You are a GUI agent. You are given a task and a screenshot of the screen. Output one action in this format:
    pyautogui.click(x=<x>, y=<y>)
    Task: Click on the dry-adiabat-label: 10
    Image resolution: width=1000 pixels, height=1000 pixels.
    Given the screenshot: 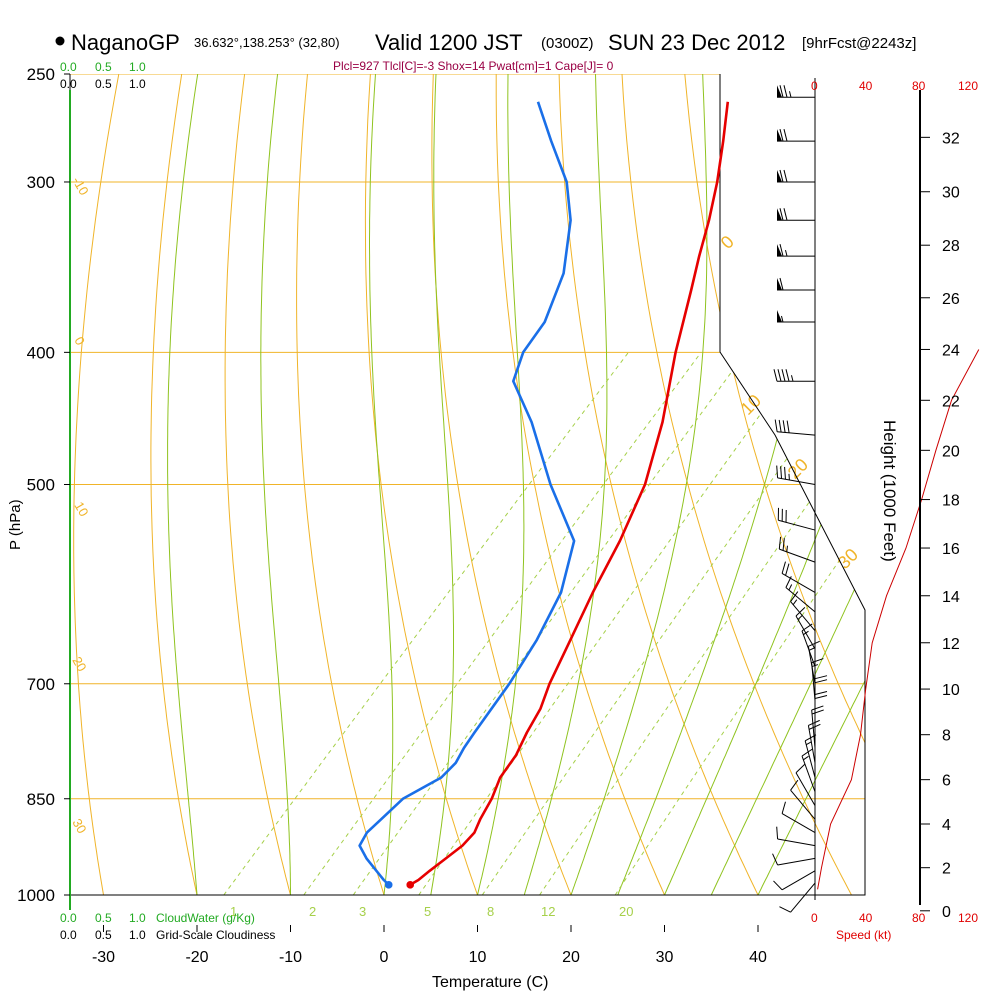 What is the action you would take?
    pyautogui.click(x=81, y=509)
    